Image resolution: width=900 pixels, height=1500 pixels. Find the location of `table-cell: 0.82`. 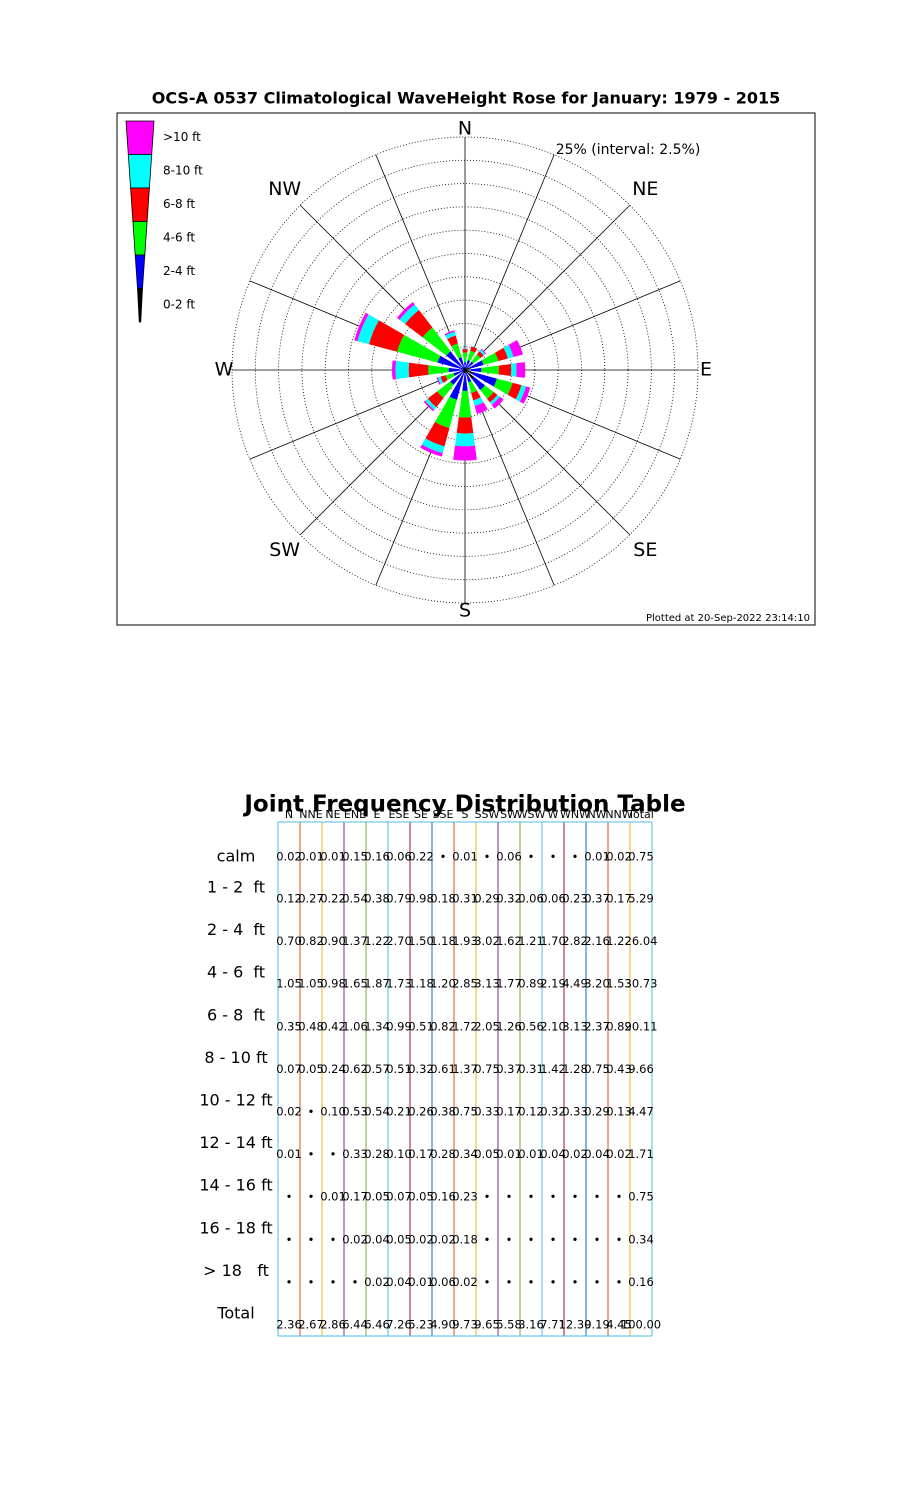

table-cell: 0.82 is located at coordinates (443, 1026).